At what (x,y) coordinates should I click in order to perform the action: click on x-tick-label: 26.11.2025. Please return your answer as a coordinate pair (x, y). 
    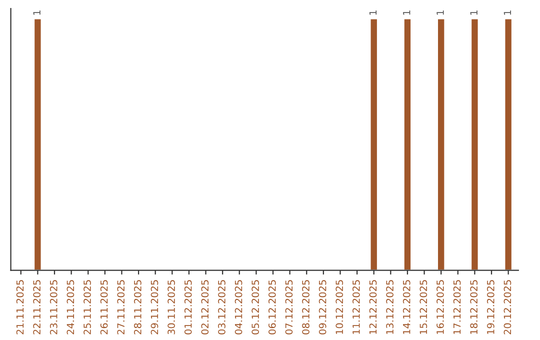
    Looking at the image, I should click on (104, 307).